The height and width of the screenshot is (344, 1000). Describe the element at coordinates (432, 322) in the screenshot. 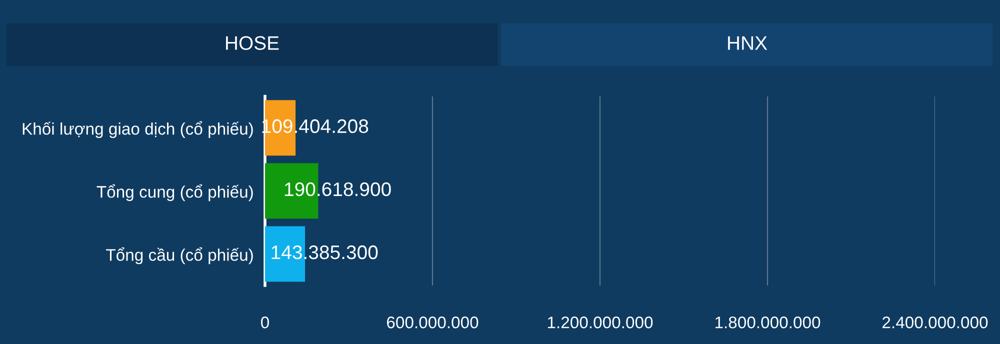

I see `x-tick-label: 600.000.000` at that location.